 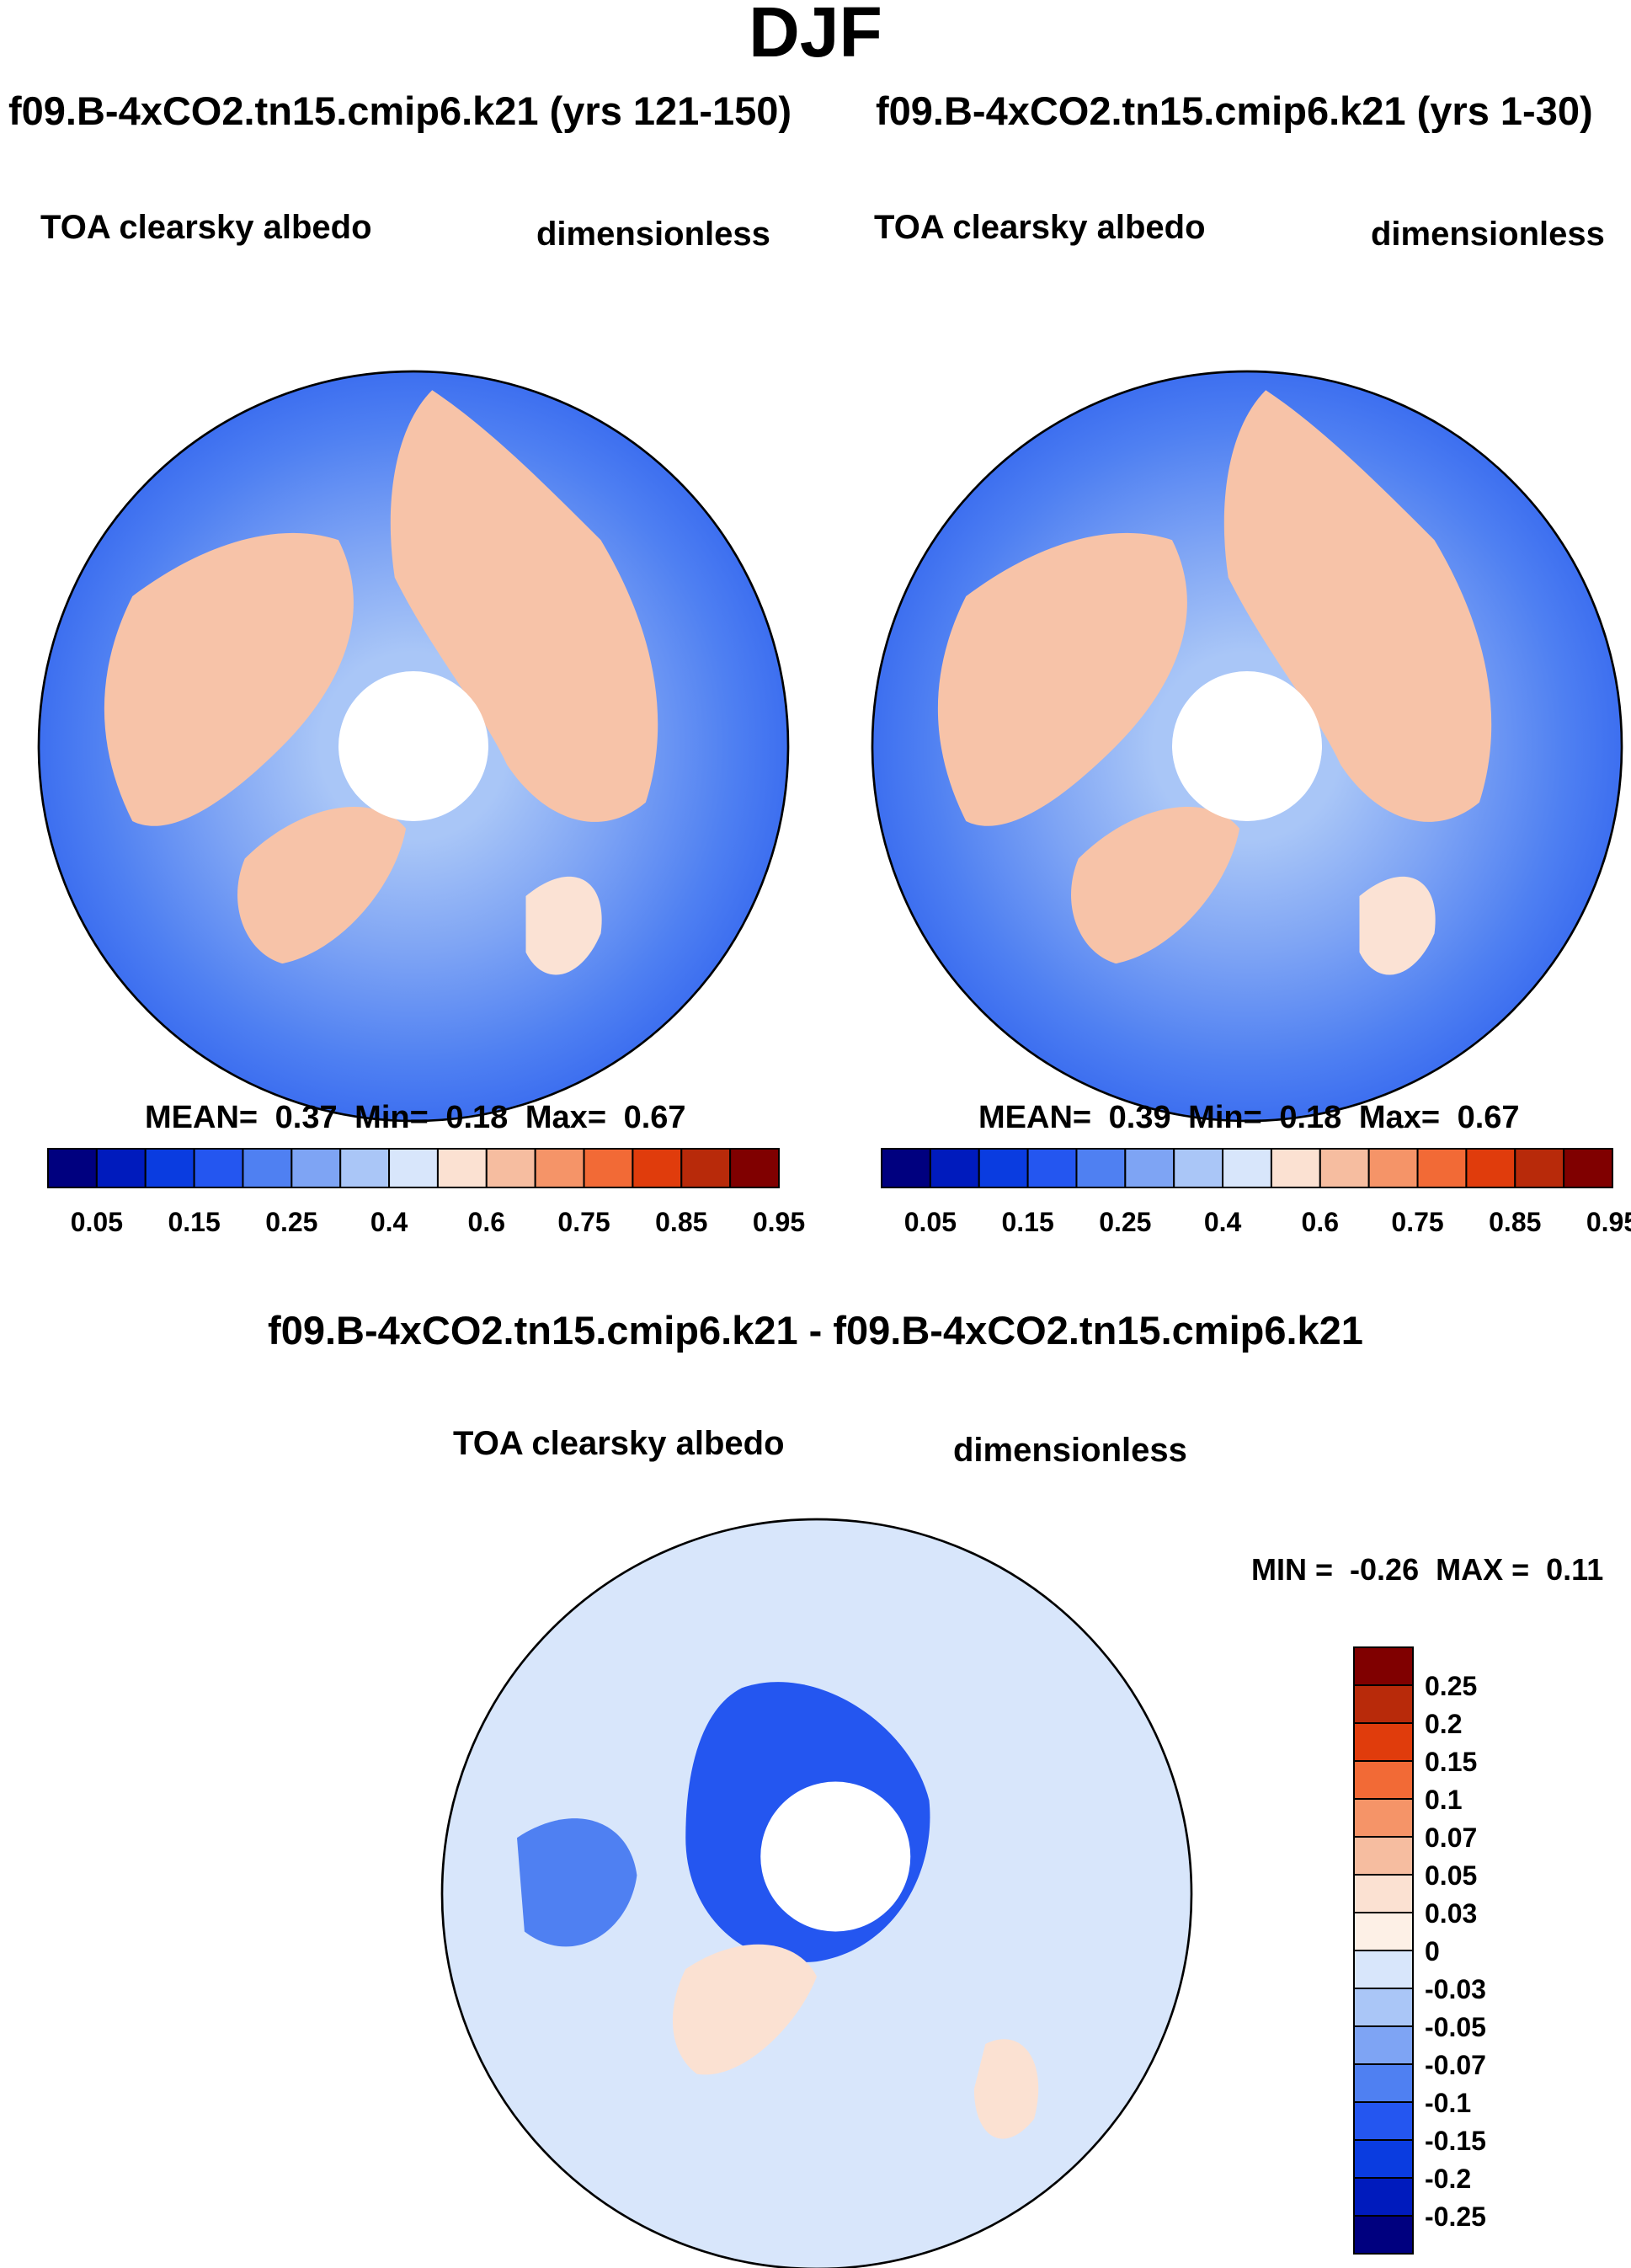 I want to click on diff-colorbar-tick-label: 0.25, so click(x=1451, y=1686).